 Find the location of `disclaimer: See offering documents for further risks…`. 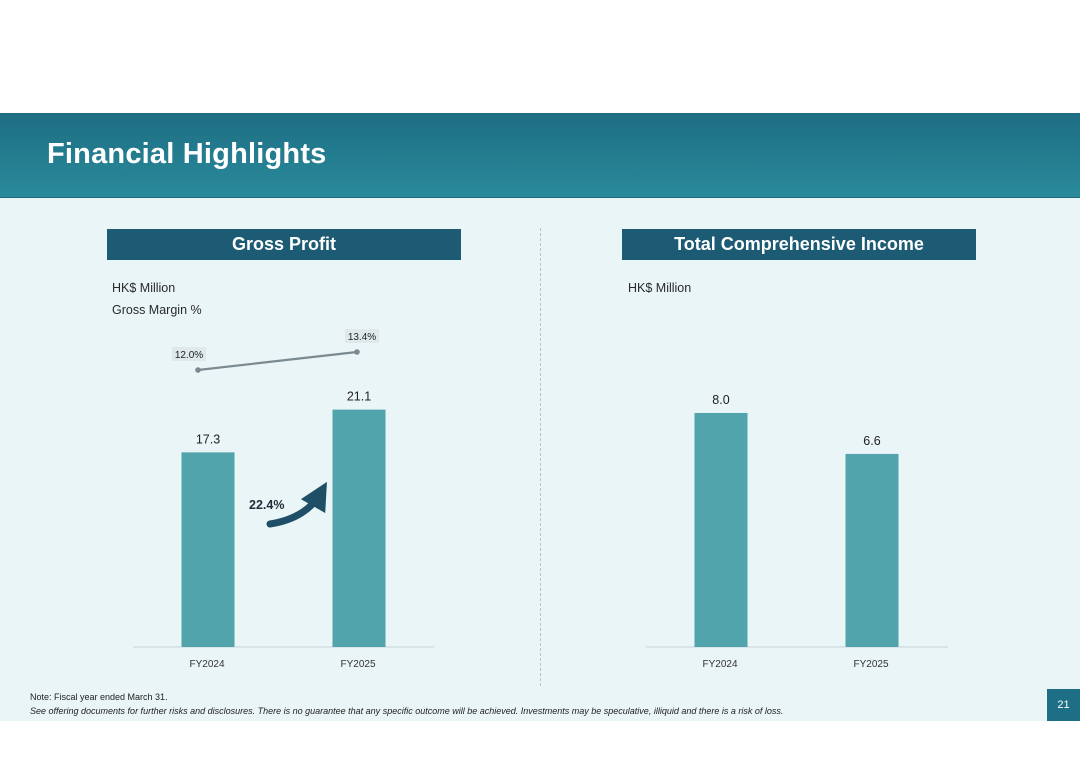

disclaimer: See offering documents for further risks… is located at coordinates (407, 711).